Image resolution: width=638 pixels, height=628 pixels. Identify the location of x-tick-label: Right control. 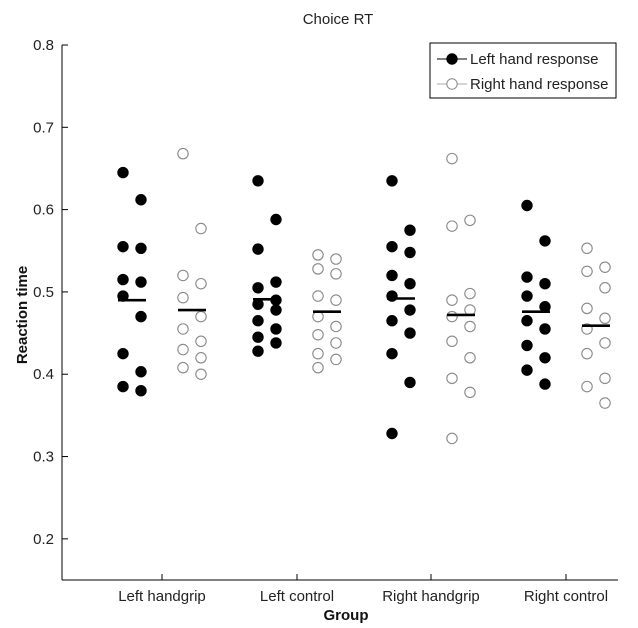
(566, 596).